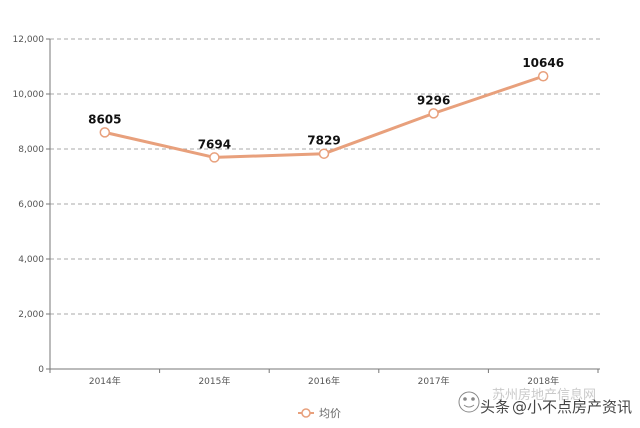  I want to click on y-tick-label: 4,000, so click(31, 260).